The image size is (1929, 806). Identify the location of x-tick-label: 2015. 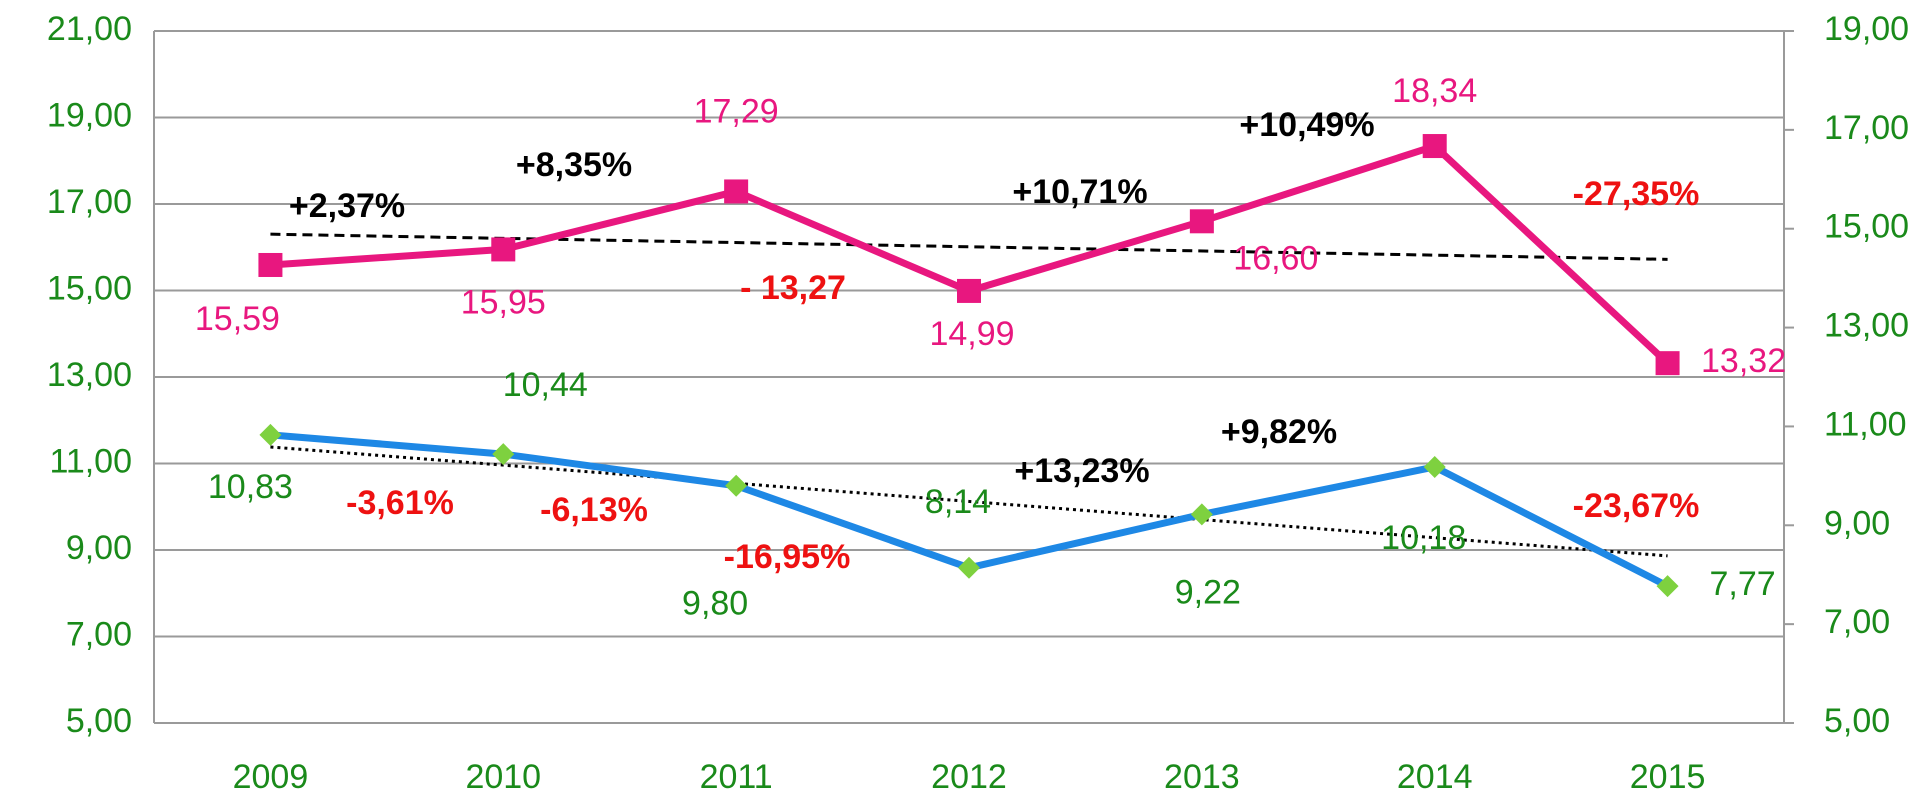
(1668, 777).